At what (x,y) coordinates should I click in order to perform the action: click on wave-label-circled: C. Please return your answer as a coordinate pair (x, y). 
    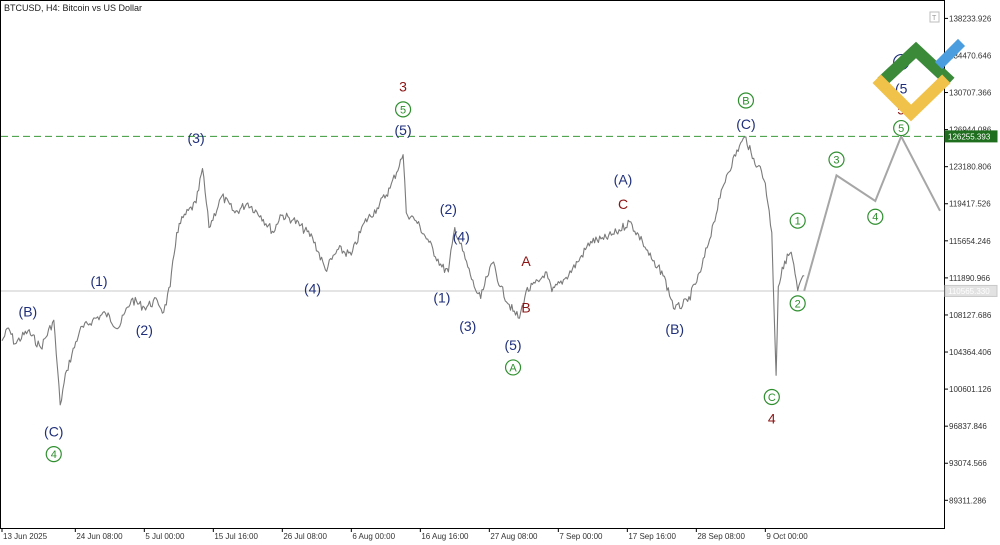
    Looking at the image, I should click on (771, 397).